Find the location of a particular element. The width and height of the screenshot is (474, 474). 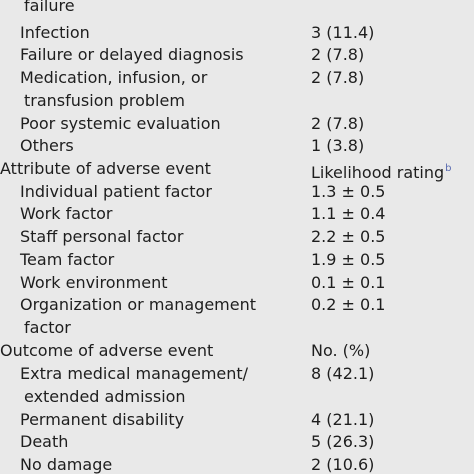

table-row: failure is located at coordinates (237, 8).